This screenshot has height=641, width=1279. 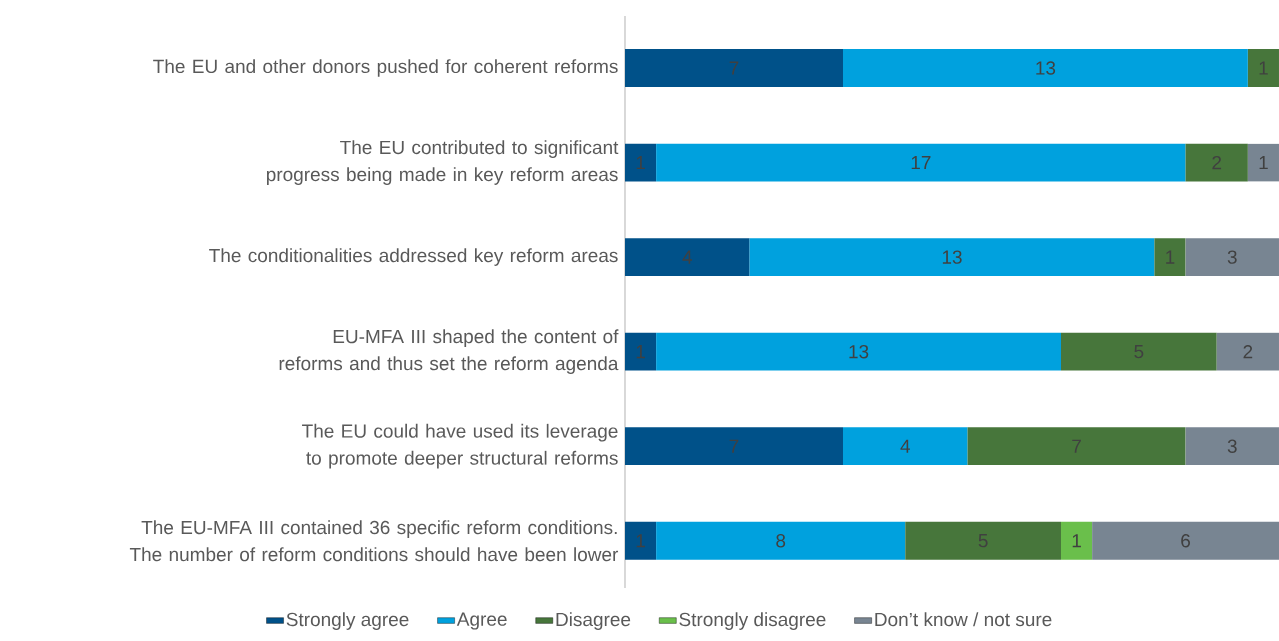 I want to click on y-tick-label: EU-MFA III shaped the content of reforms and thus set the reform agenda, so click(x=449, y=351).